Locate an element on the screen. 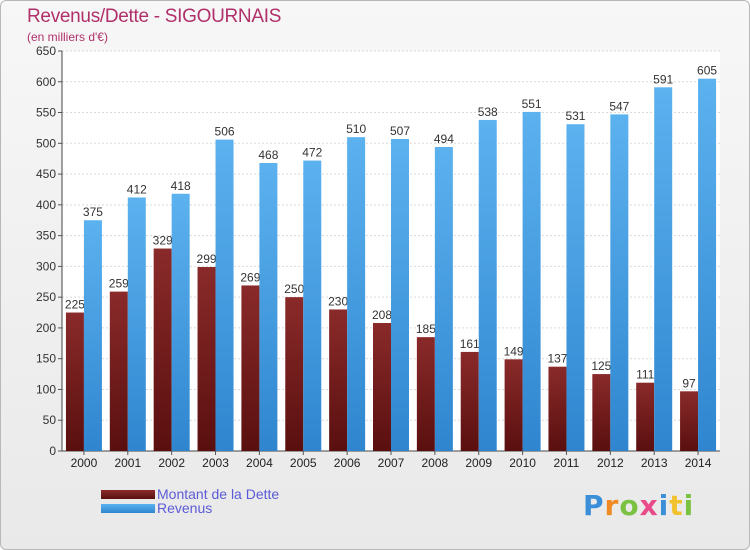 The image size is (750, 550). x-tick-label: 2009 is located at coordinates (478, 463).